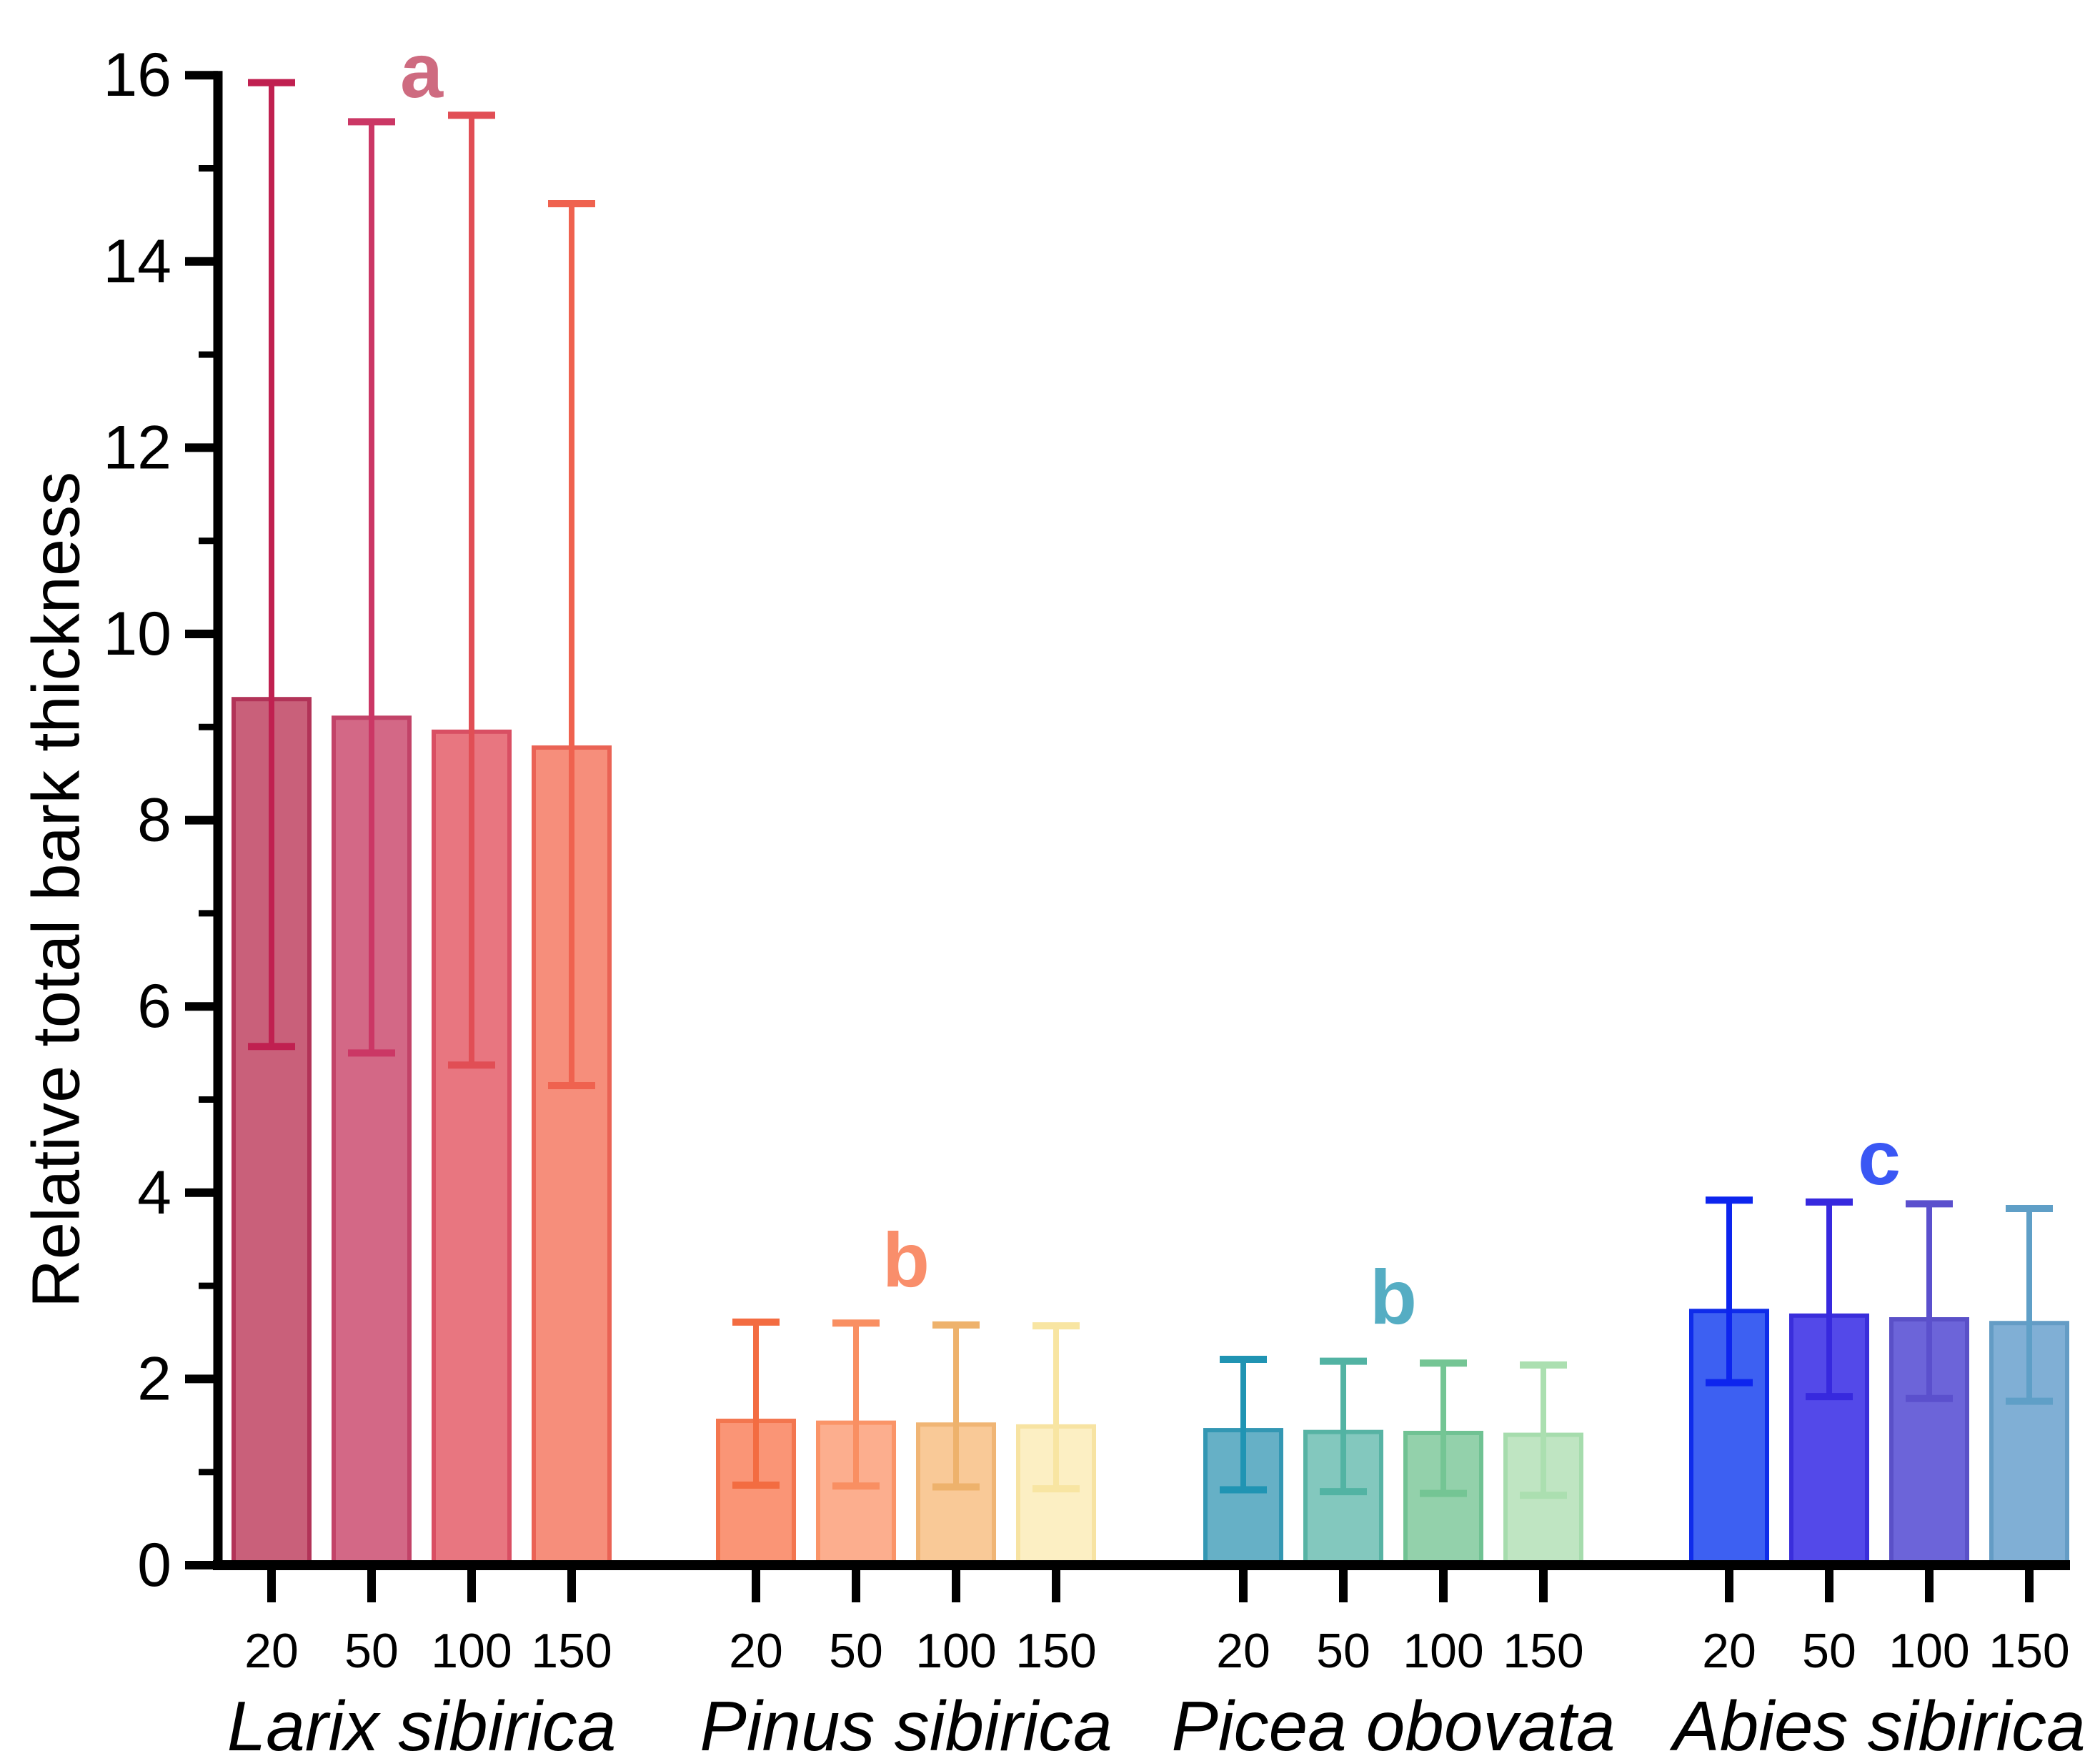 This screenshot has height=1756, width=2100. I want to click on species-label: Larix sibirica, so click(422, 1721).